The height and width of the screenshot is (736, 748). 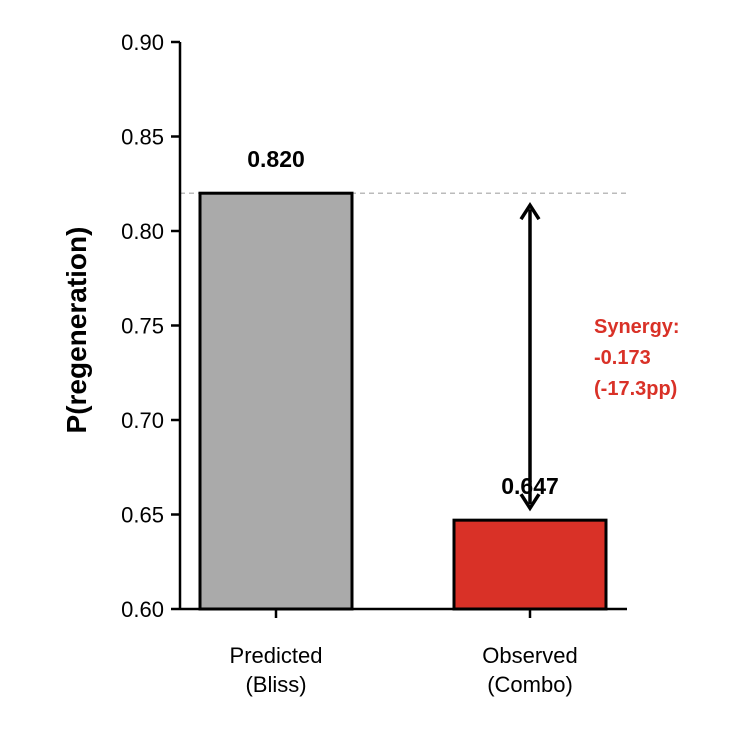 I want to click on x-tick-label: Observed, so click(x=529, y=655).